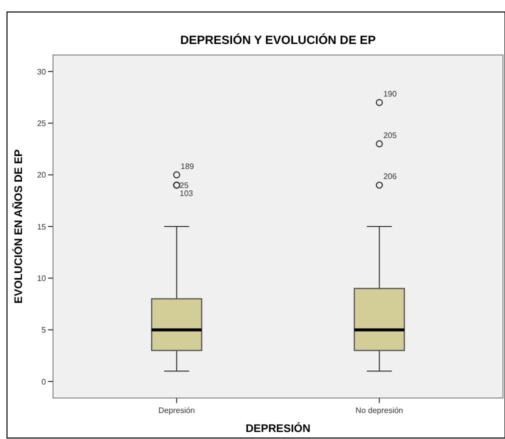  I want to click on y-tick-label: 15, so click(42, 227).